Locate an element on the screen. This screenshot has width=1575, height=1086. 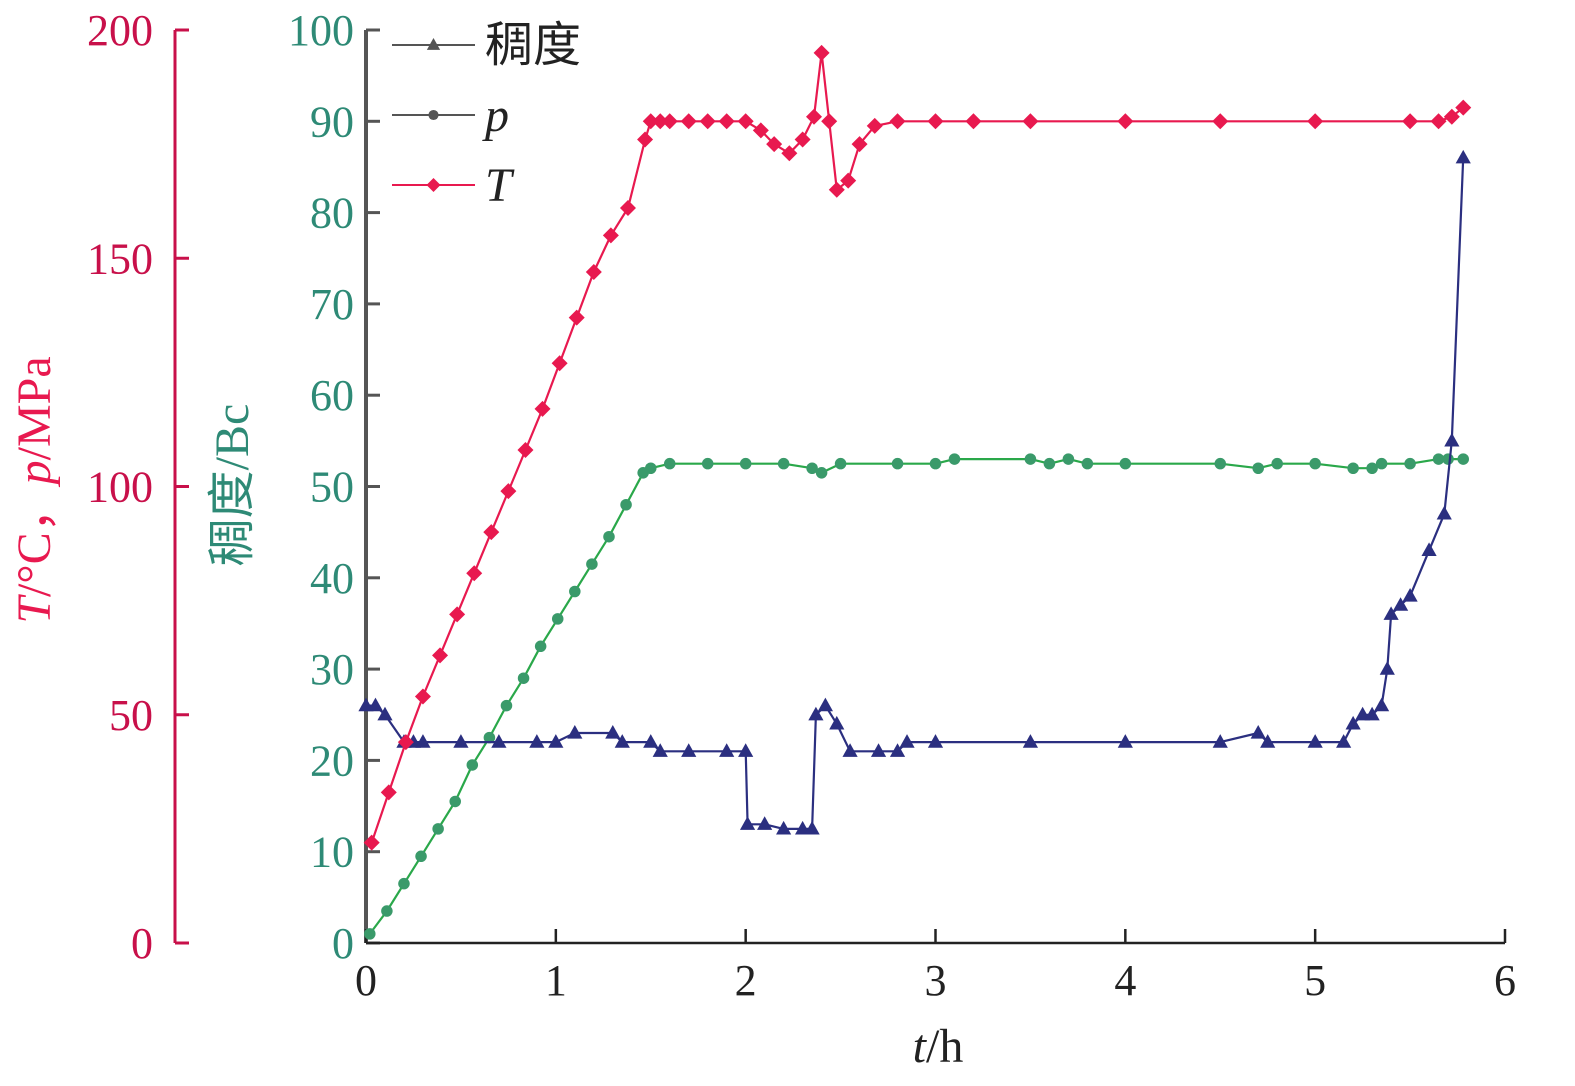
left-axis-title-p: p is located at coordinates (34, 473).